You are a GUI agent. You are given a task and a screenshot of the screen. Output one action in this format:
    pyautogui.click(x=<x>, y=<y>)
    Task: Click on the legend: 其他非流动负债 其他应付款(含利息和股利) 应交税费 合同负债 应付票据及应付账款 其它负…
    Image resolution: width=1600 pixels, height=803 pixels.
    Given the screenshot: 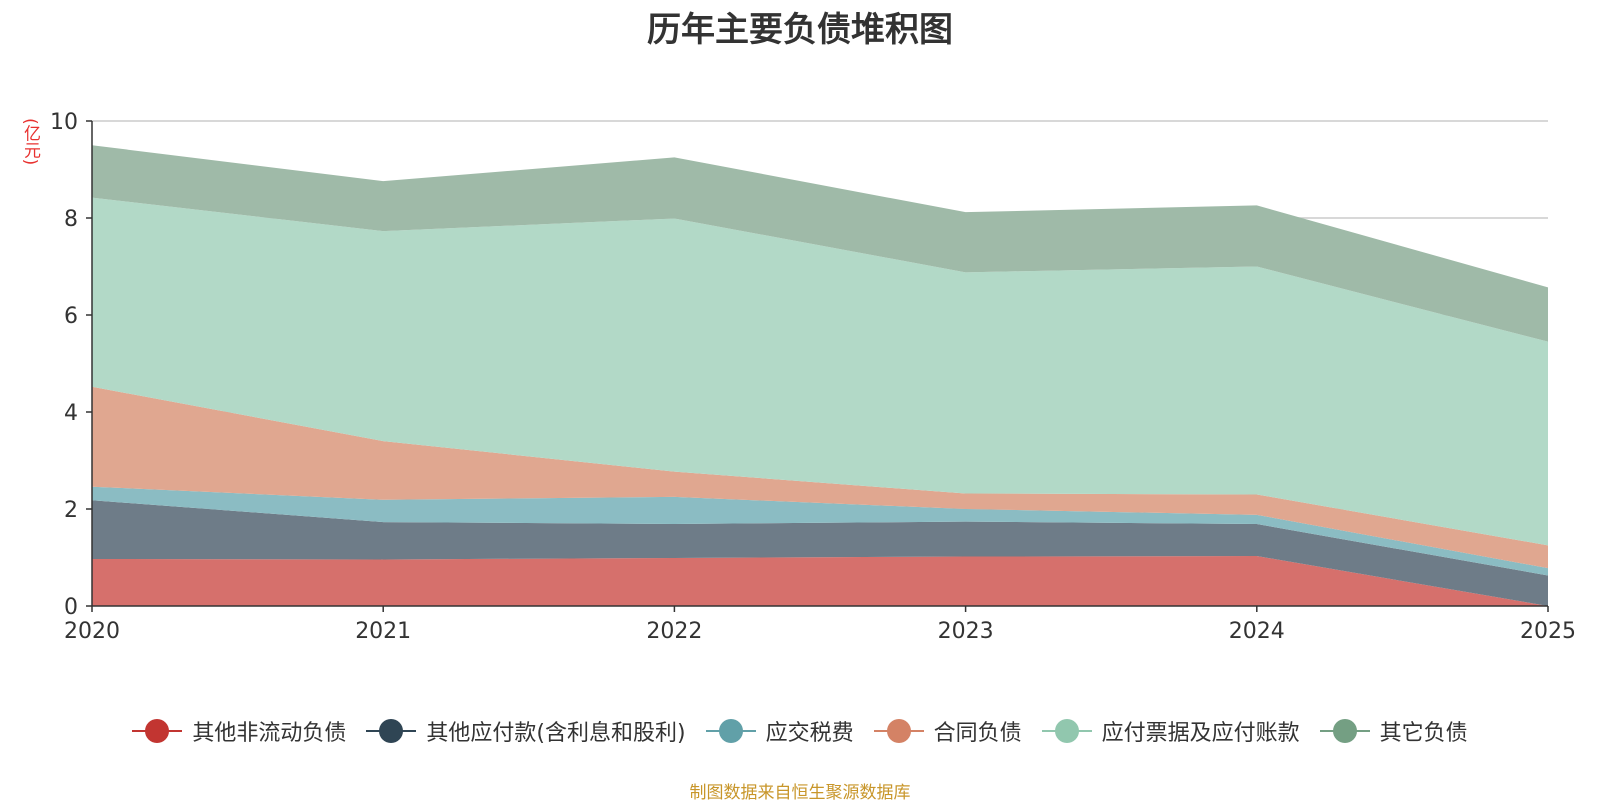 What is the action you would take?
    pyautogui.click(x=800, y=731)
    